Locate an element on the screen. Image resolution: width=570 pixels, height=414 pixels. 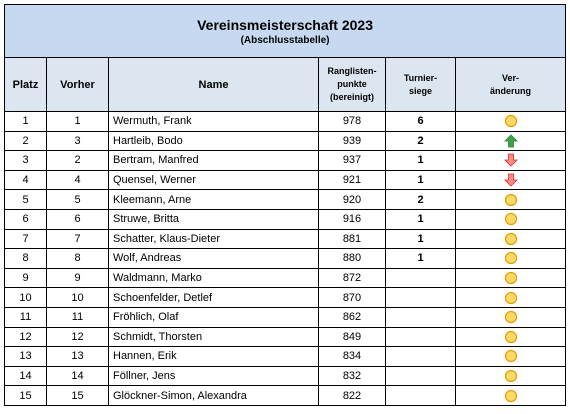
table-cell: 14 is located at coordinates (77, 376).